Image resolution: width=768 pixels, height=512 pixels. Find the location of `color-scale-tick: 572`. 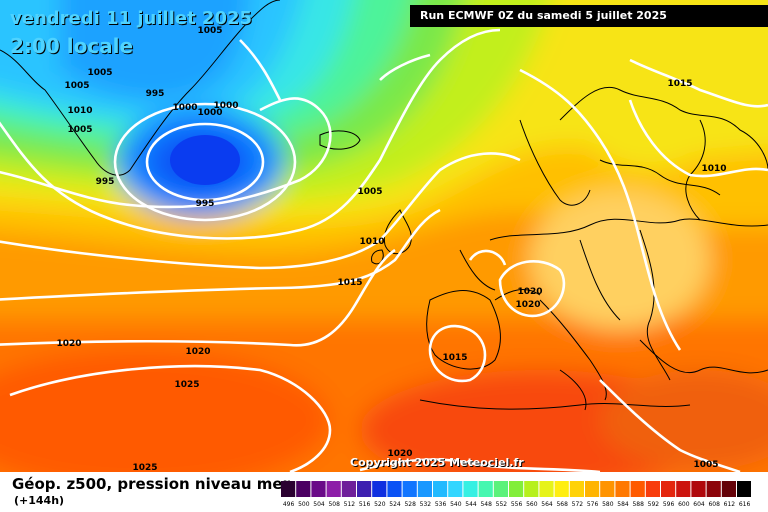

color-scale-tick: 572 is located at coordinates (578, 504).